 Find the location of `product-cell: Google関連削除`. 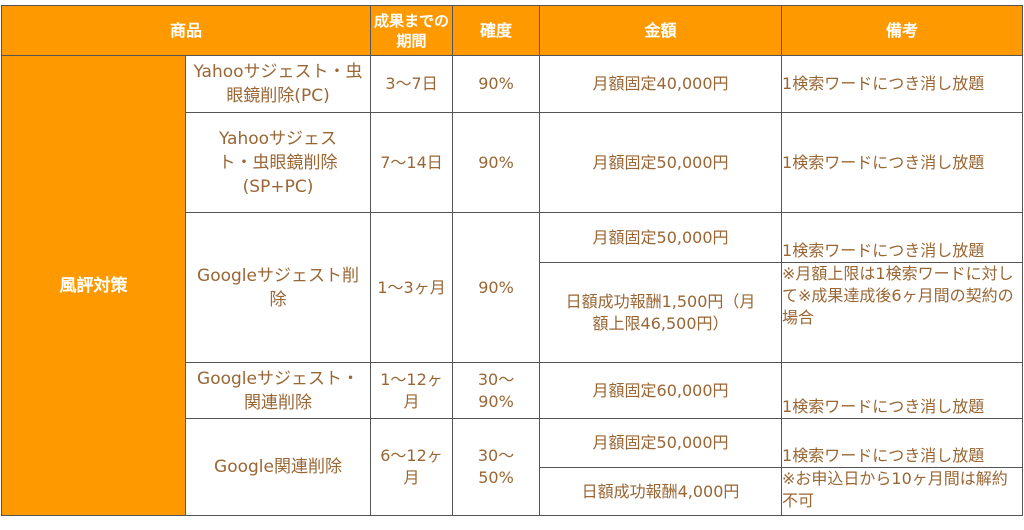

product-cell: Google関連削除 is located at coordinates (278, 467).